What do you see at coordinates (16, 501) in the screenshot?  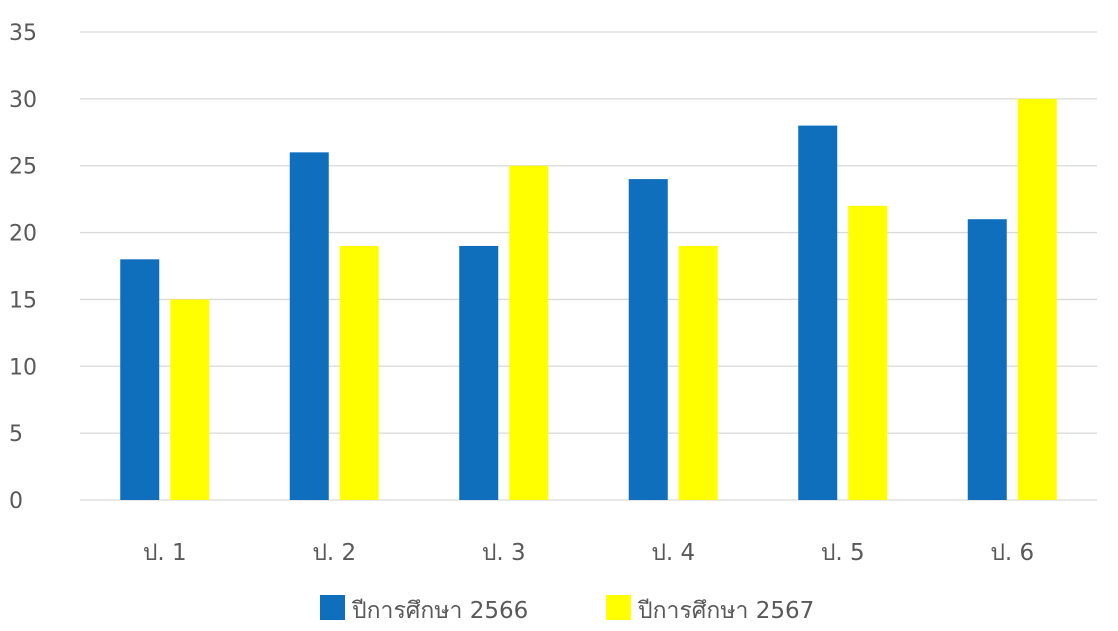 I see `y-tick-label: 0` at bounding box center [16, 501].